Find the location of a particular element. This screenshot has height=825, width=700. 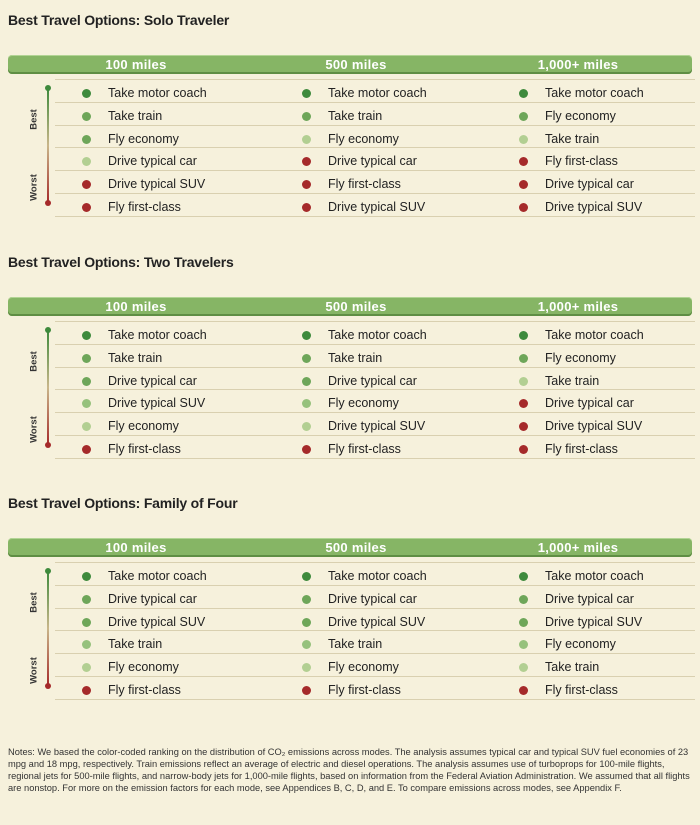

column-header: 100 miles is located at coordinates (136, 547).